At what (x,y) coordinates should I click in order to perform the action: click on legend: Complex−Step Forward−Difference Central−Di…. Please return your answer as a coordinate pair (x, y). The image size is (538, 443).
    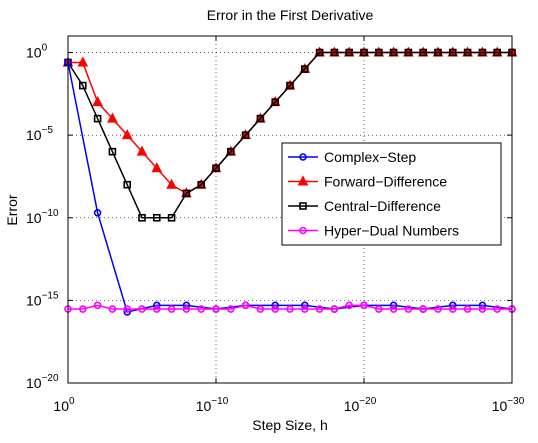
    Looking at the image, I should click on (391, 194).